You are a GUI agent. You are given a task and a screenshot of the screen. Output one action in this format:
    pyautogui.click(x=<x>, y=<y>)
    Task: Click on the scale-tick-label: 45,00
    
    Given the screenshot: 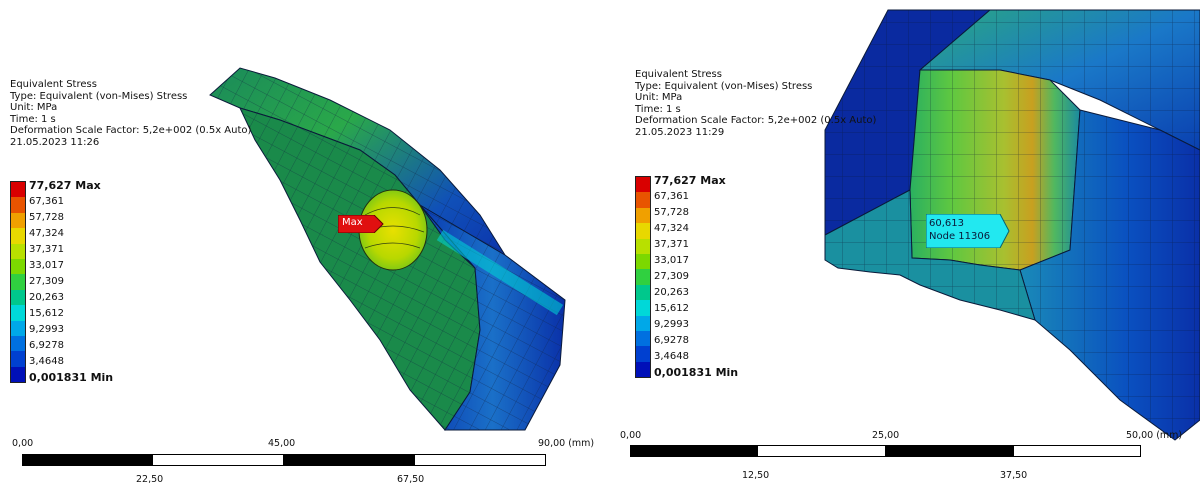 What is the action you would take?
    pyautogui.click(x=282, y=443)
    